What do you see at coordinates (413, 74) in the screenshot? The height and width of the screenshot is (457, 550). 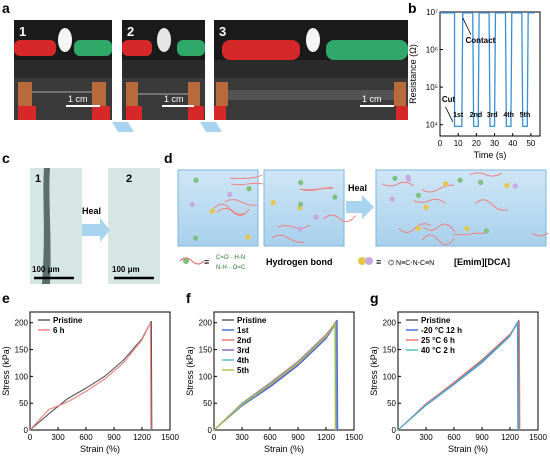 I see `y-axis-label: Resistance (Ω)` at bounding box center [413, 74].